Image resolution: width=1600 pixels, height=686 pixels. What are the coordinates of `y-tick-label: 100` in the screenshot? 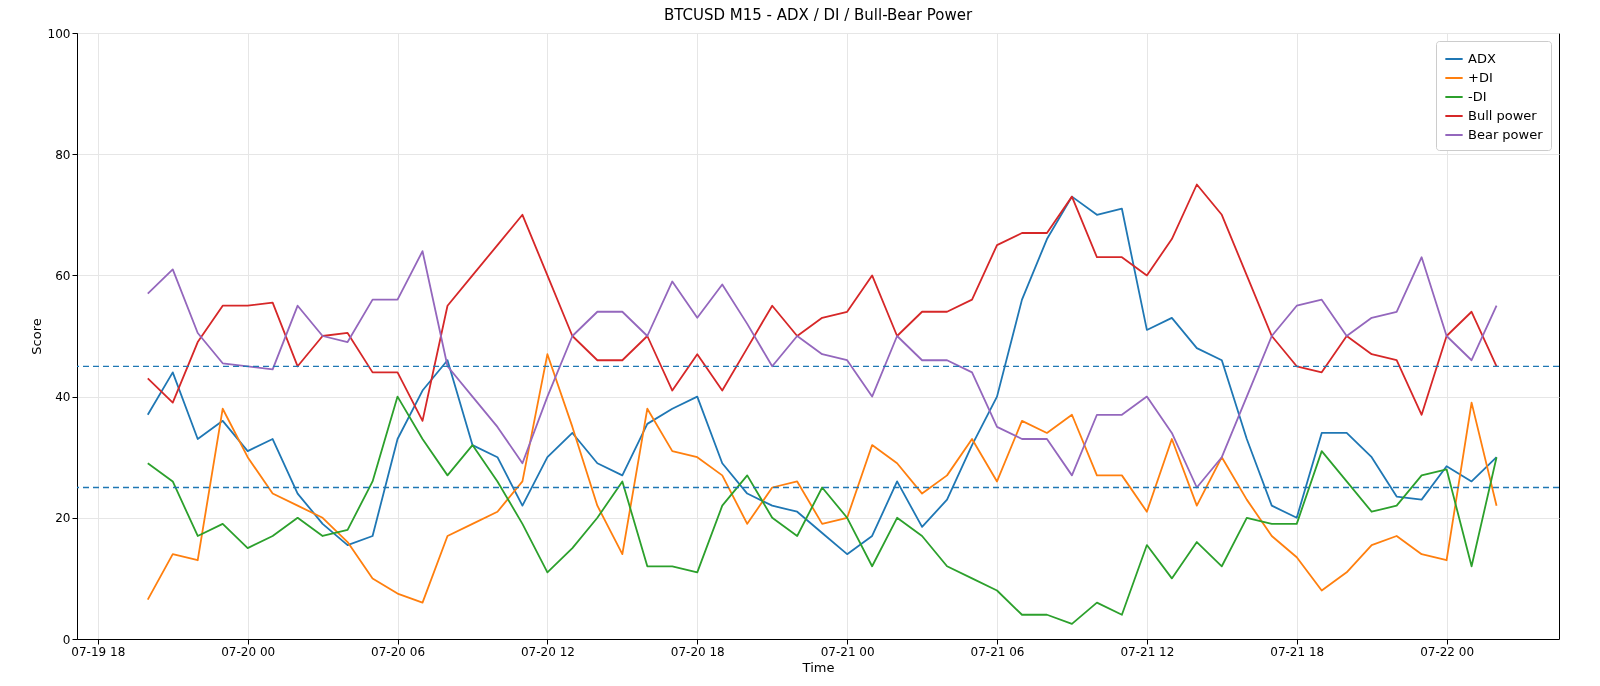 It's located at (59, 33).